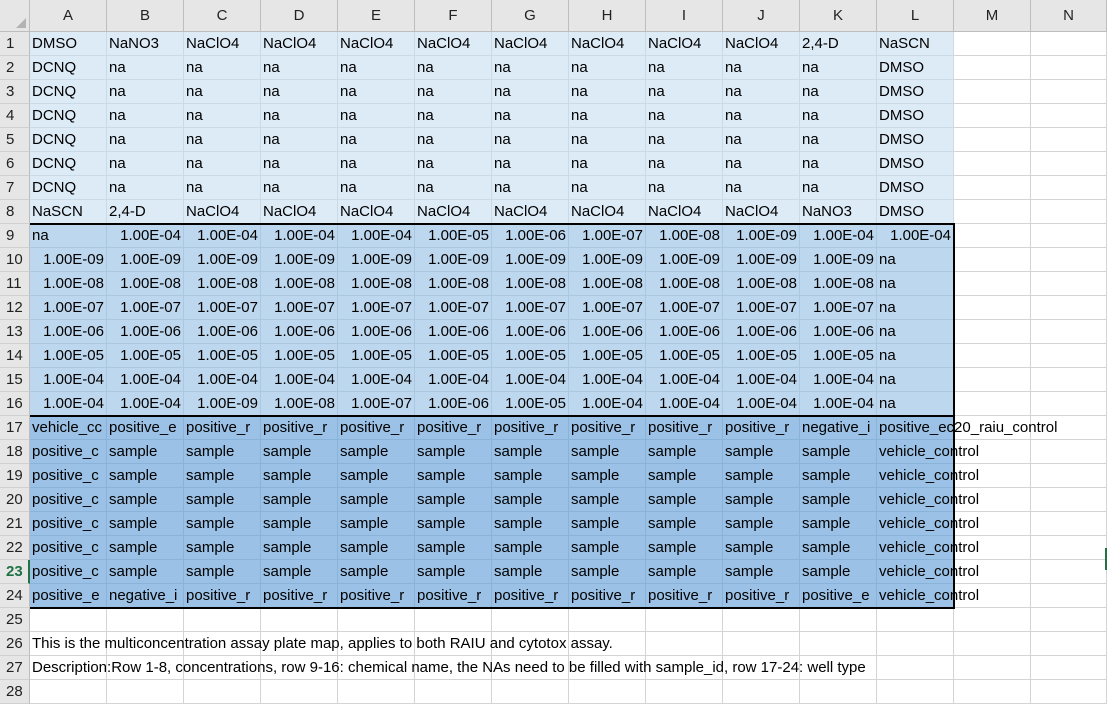 The width and height of the screenshot is (1107, 704). I want to click on cell-b6: na, so click(145, 164).